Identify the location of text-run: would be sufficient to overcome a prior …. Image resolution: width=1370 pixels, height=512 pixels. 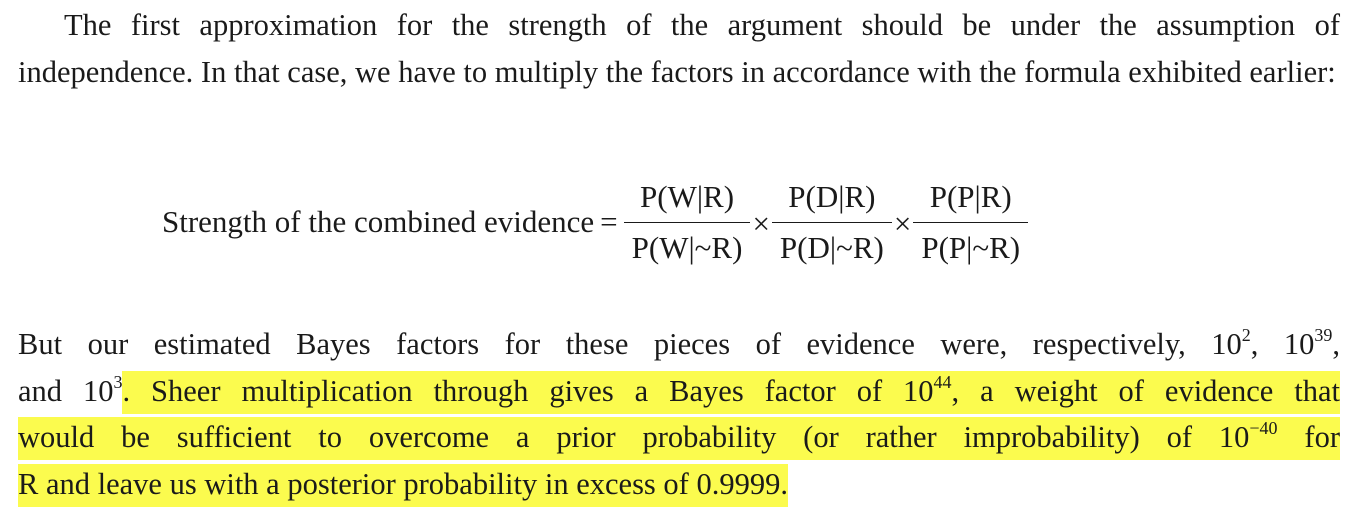
(634, 437).